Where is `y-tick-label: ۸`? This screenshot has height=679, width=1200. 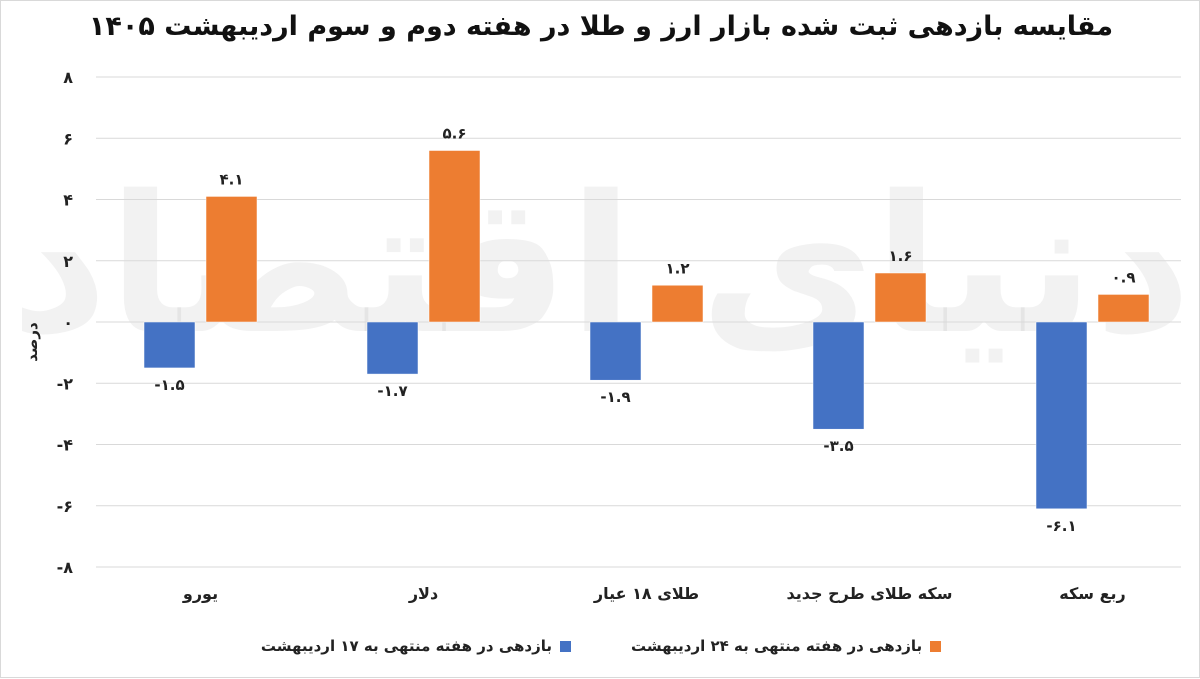 y-tick-label: ۸ is located at coordinates (68, 77).